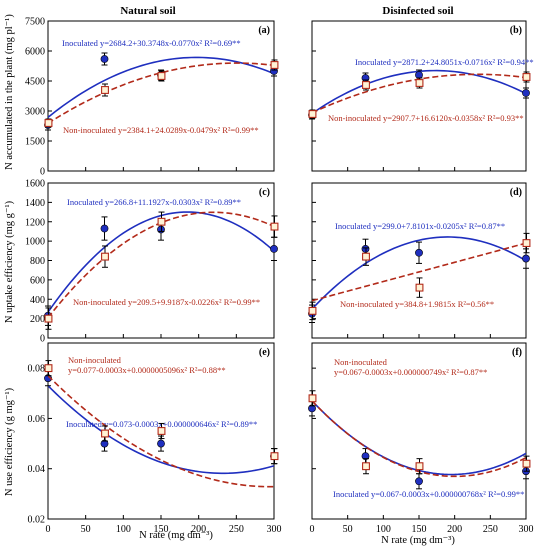 This screenshot has height=550, width=539. I want to click on plot-frame-f, so click(419, 431).